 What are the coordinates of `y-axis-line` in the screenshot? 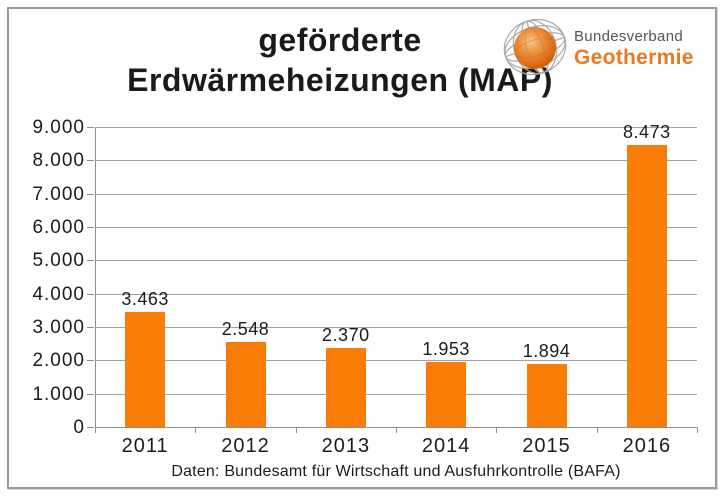 It's located at (95, 280).